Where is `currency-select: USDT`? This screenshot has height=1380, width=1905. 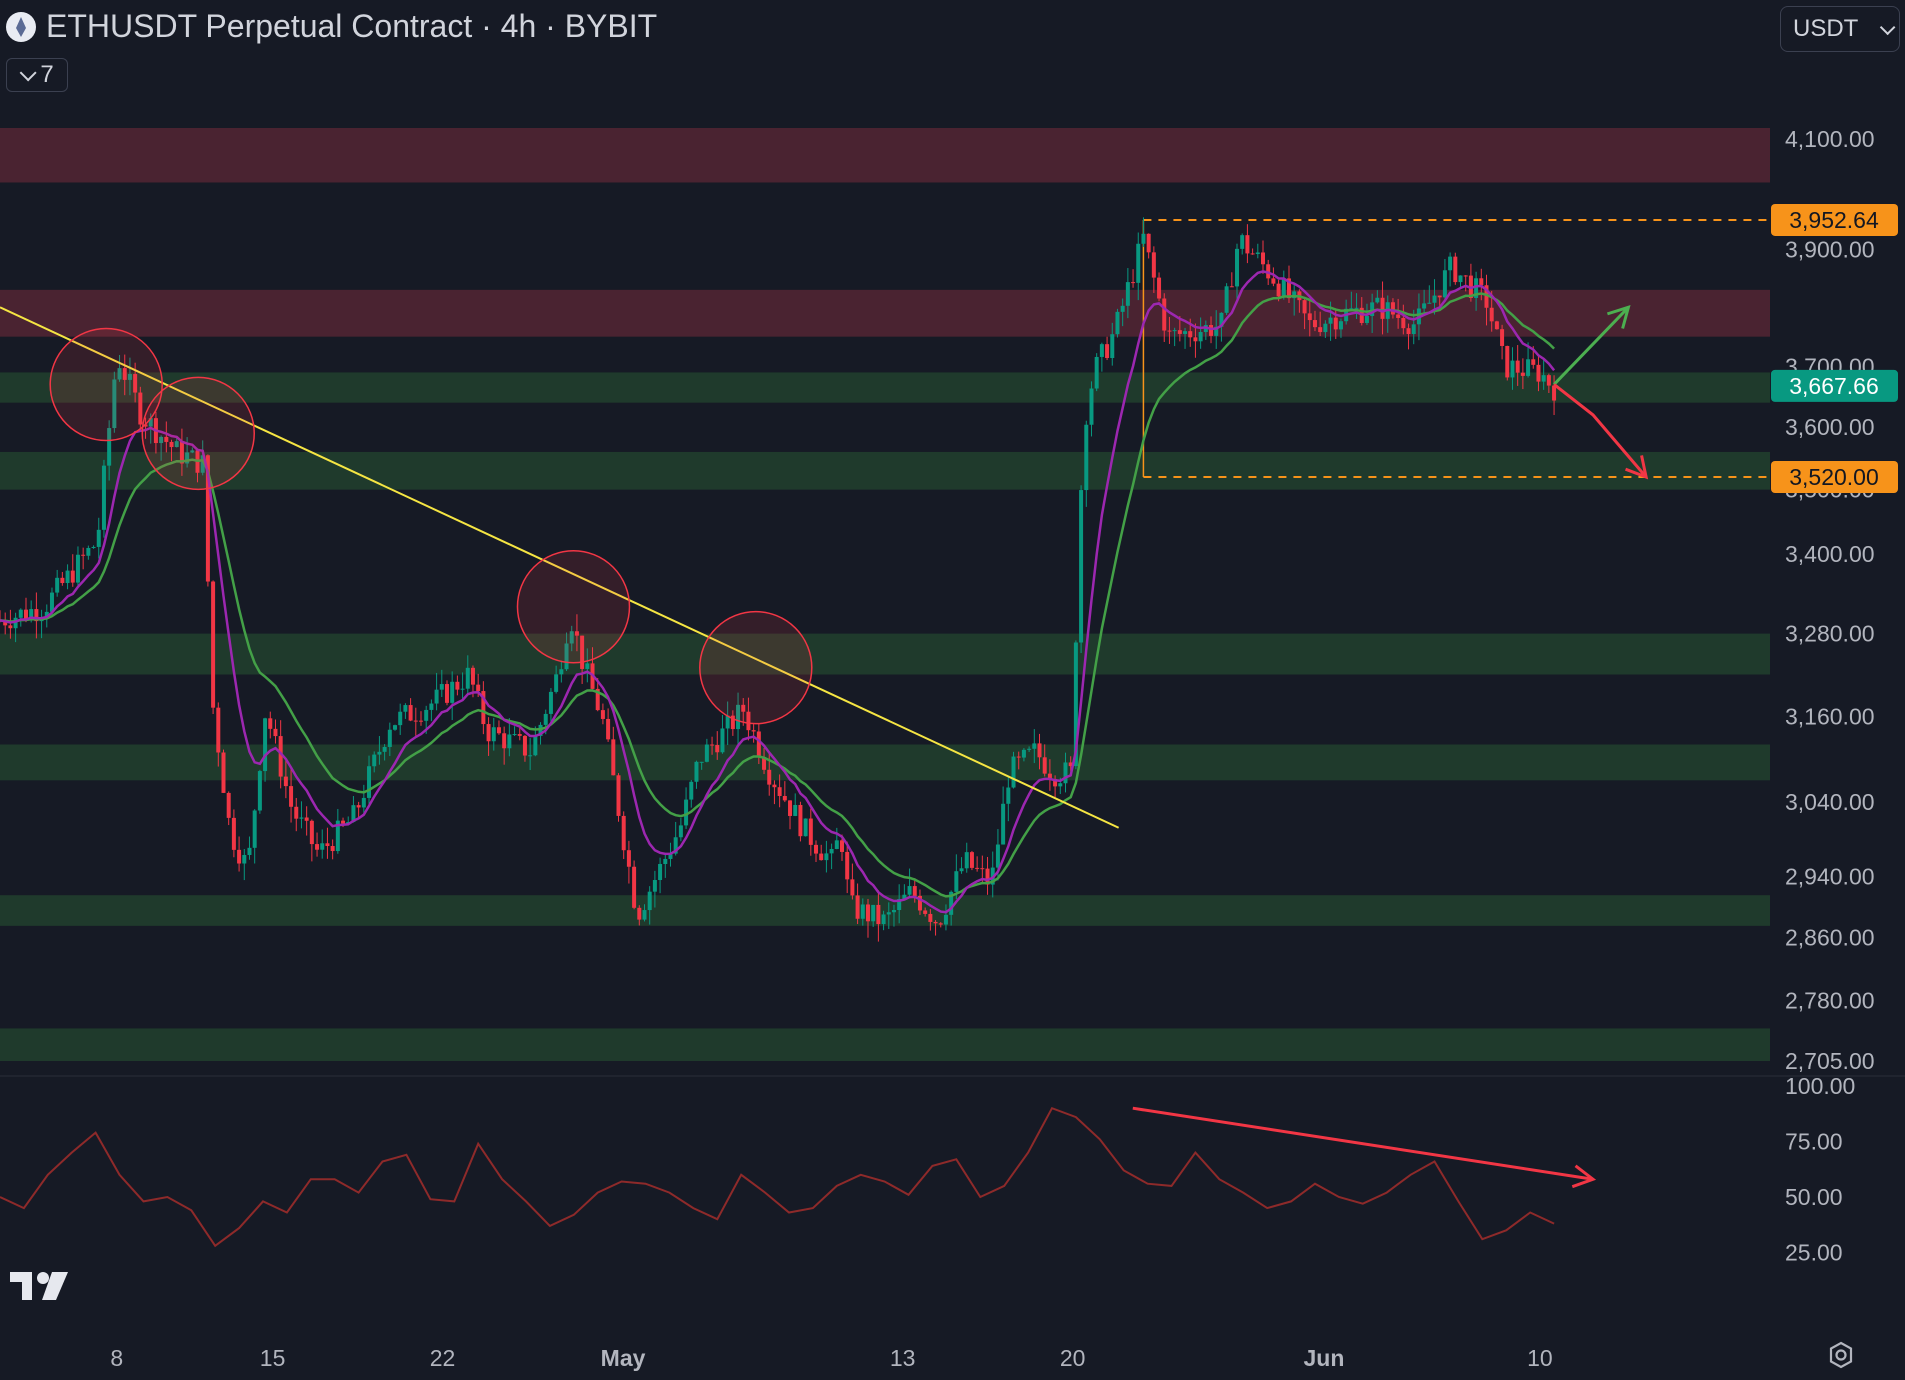 currency-select: USDT is located at coordinates (1840, 29).